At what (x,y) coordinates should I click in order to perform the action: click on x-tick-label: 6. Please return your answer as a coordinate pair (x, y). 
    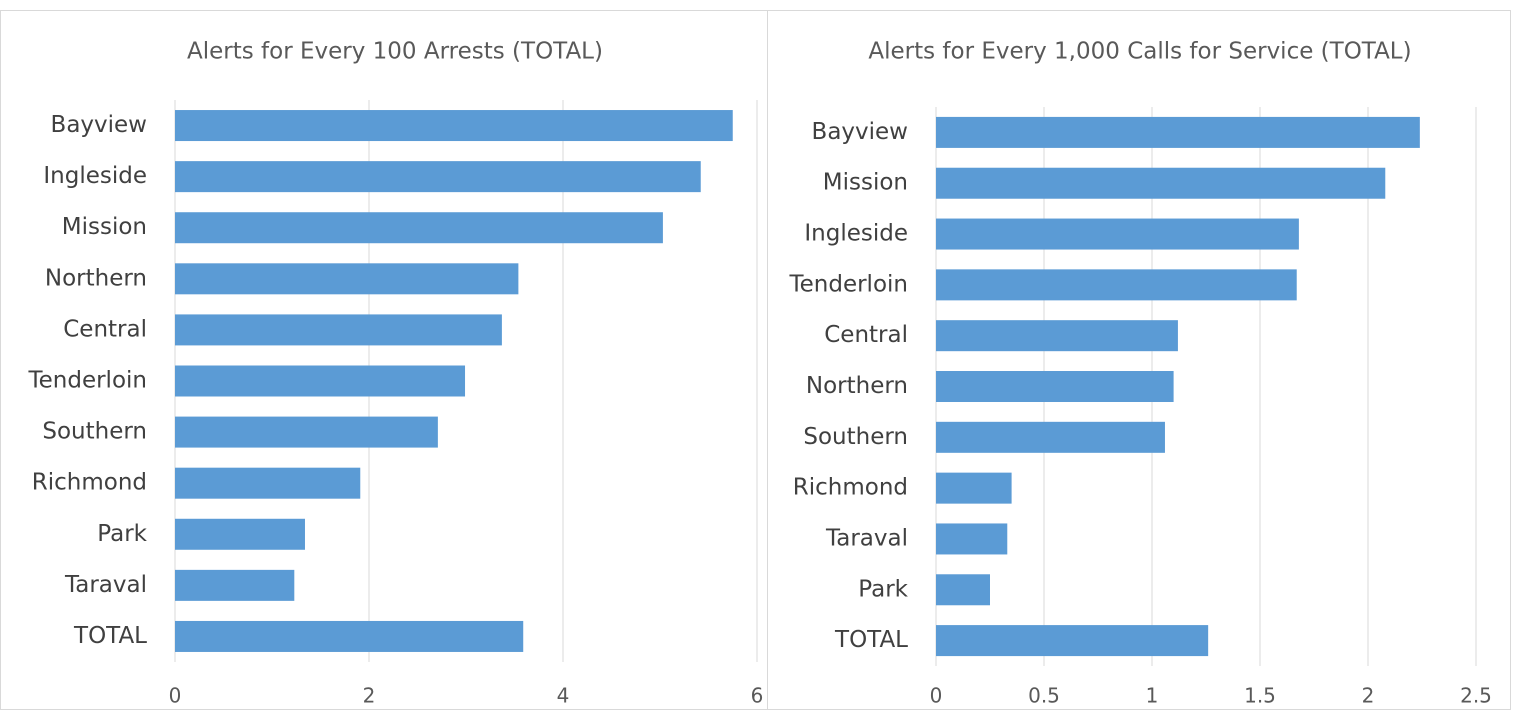
    Looking at the image, I should click on (757, 696).